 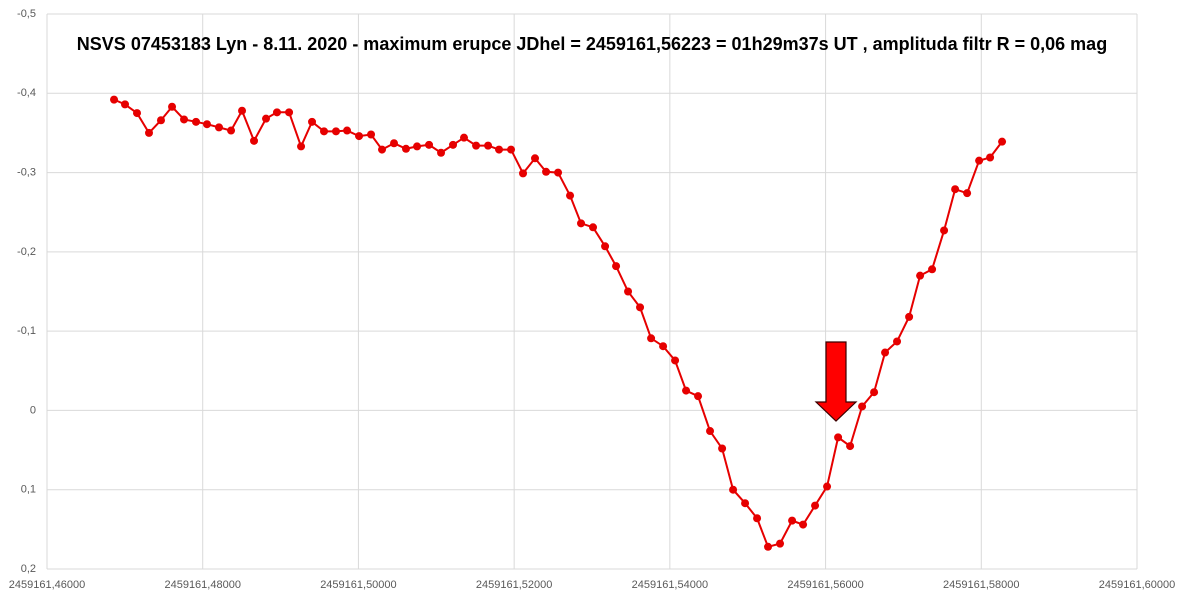 What do you see at coordinates (1137, 585) in the screenshot?
I see `x-tick-label: 2459161,60000` at bounding box center [1137, 585].